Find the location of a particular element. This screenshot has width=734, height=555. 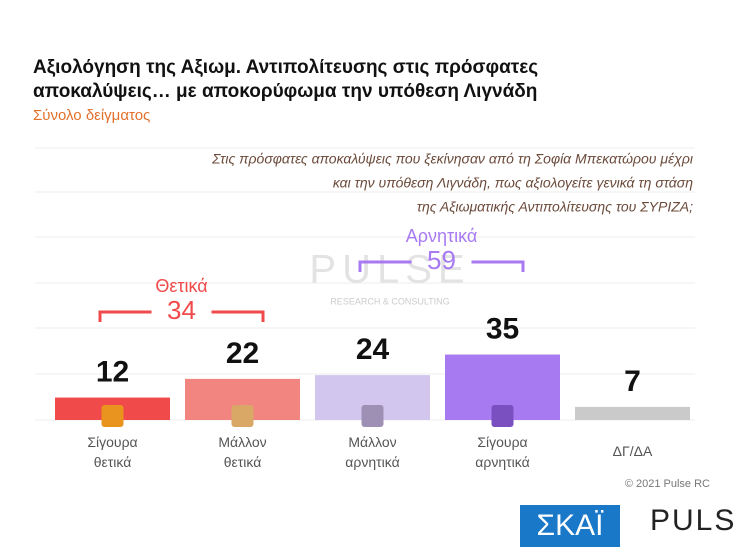

category-label: Μάλλον αρνητικά is located at coordinates (372, 452).